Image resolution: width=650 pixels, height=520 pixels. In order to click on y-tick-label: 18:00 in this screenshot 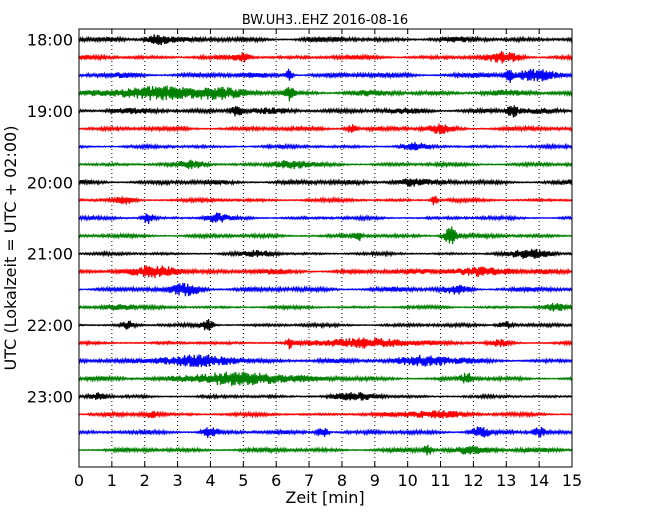, I will do `click(50, 40)`.